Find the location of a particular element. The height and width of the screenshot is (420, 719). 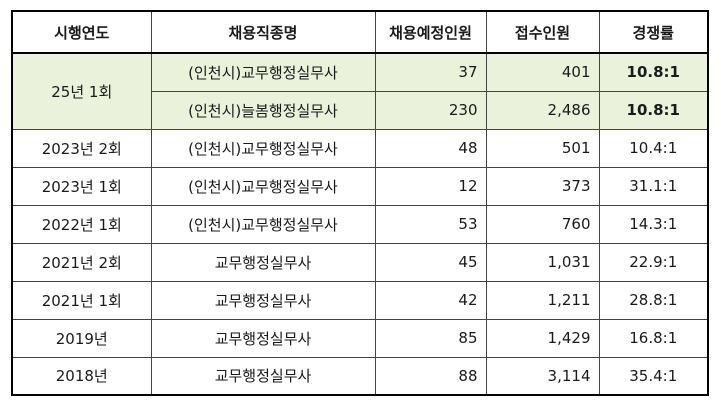

cell-planned: 42 is located at coordinates (430, 300).